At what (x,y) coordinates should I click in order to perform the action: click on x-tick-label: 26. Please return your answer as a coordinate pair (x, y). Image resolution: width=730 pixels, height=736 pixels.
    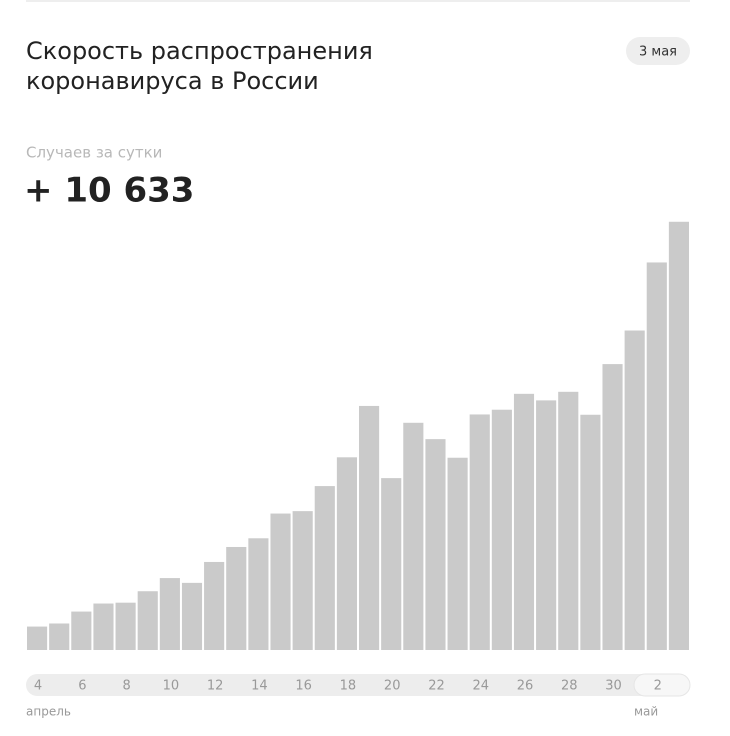
    Looking at the image, I should click on (525, 686).